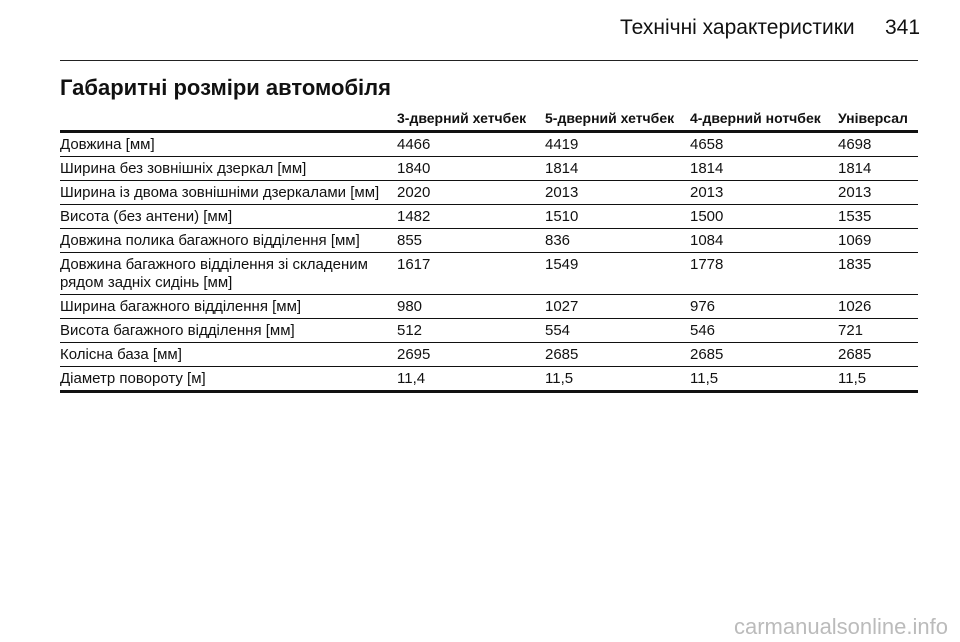  What do you see at coordinates (228, 144) in the screenshot?
I see `row-label: Довжина [мм]` at bounding box center [228, 144].